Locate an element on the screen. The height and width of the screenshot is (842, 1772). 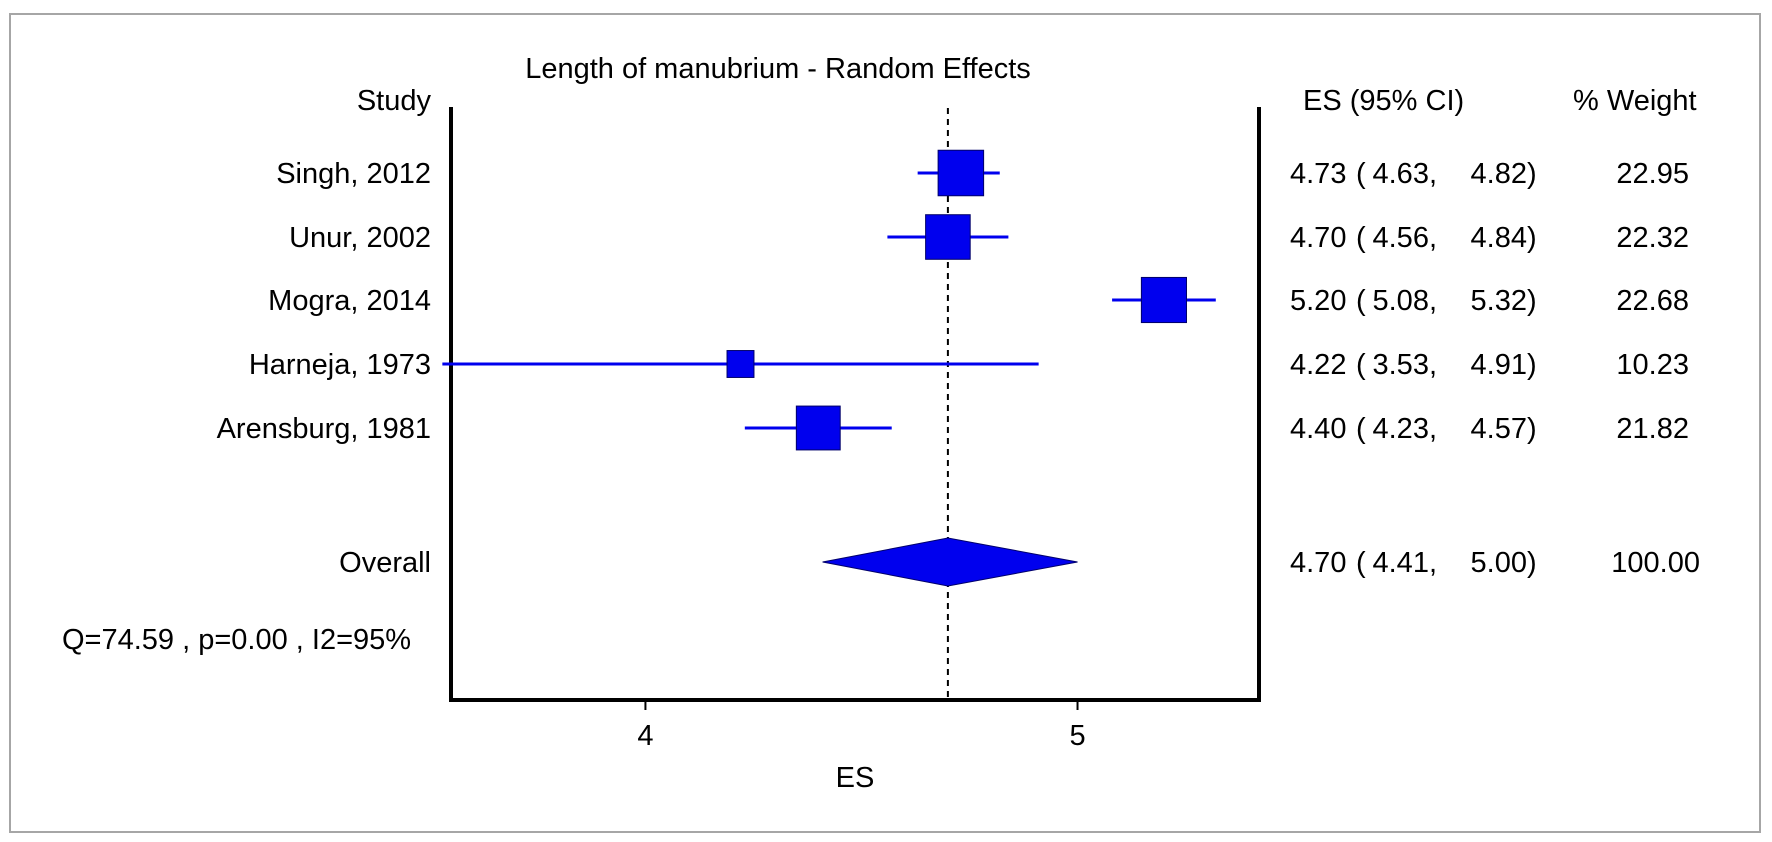
study-label: Harneja, 1973 is located at coordinates (340, 365).